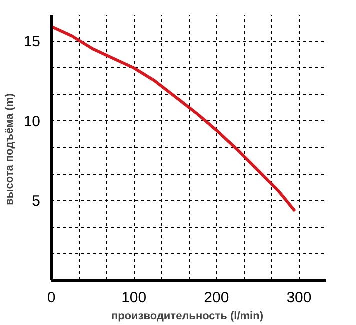  What do you see at coordinates (299, 298) in the screenshot?
I see `x-tick-label: 300` at bounding box center [299, 298].